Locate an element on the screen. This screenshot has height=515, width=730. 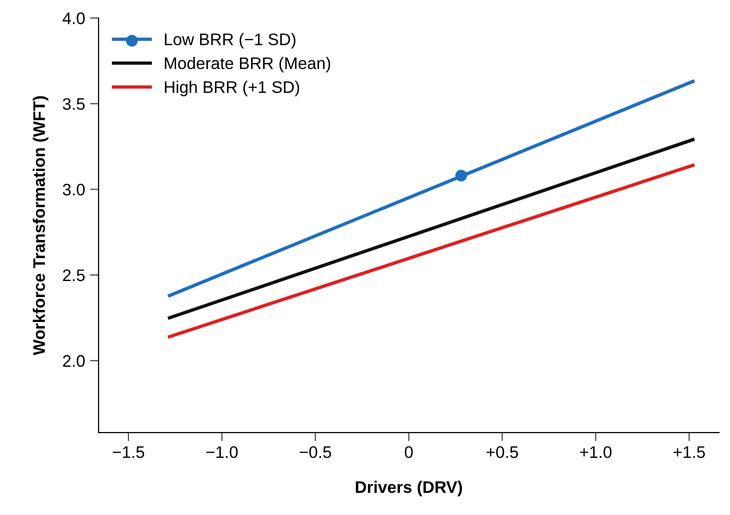
x-tick-label: −0.5 is located at coordinates (316, 452).